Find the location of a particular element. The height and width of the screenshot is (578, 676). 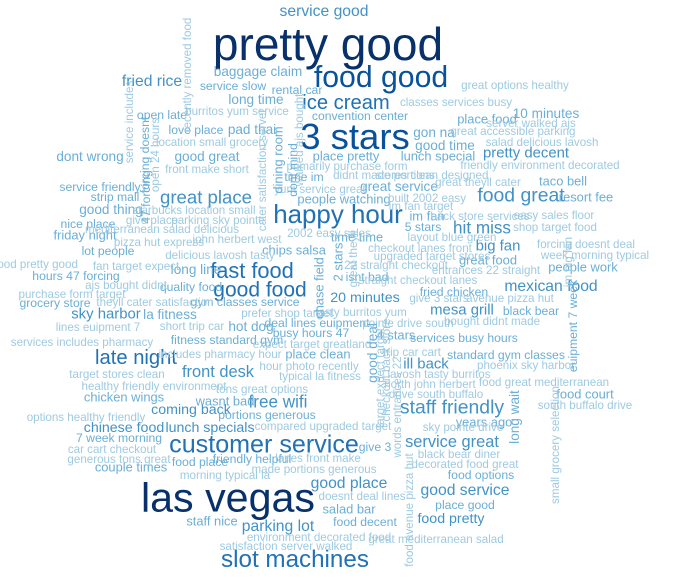

word-chase-field: chase field is located at coordinates (319, 288).